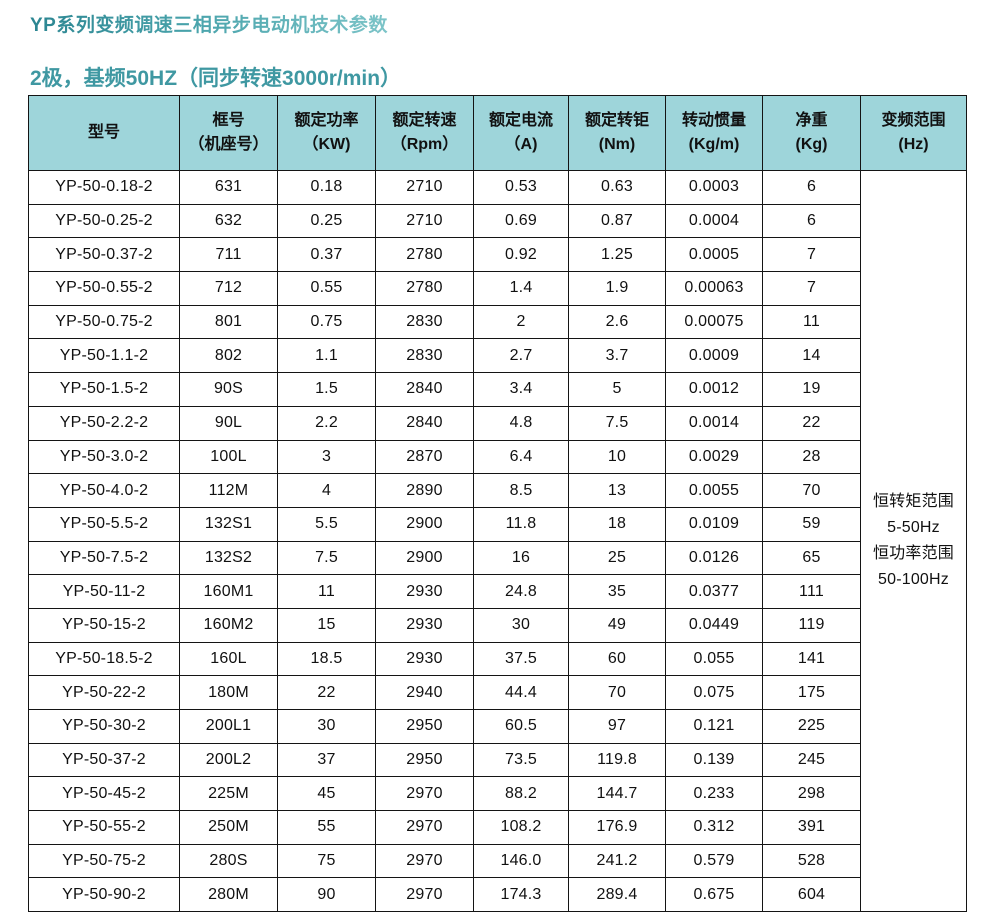 This screenshot has height=912, width=994. What do you see at coordinates (326, 423) in the screenshot?
I see `cell-power: 2.2` at bounding box center [326, 423].